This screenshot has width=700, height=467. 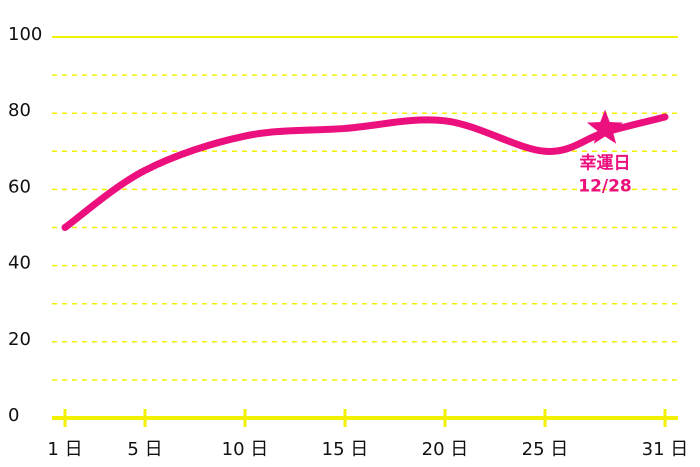 What do you see at coordinates (25, 34) in the screenshot?
I see `y-tick-label: 100` at bounding box center [25, 34].